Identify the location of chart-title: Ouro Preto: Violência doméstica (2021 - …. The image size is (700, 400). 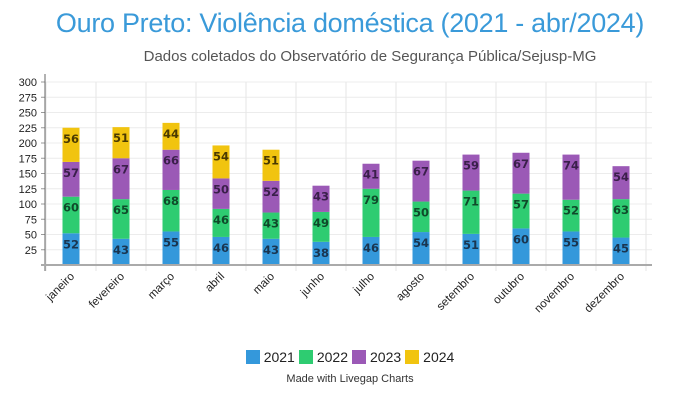
(350, 23).